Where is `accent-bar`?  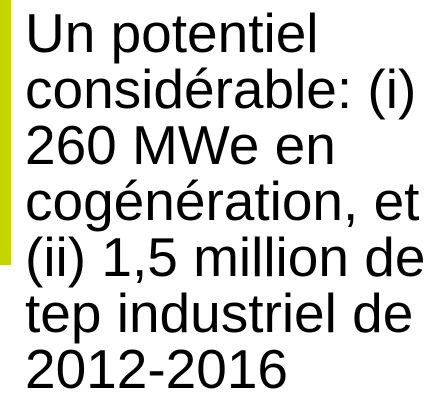
accent-bar is located at coordinates (5, 132).